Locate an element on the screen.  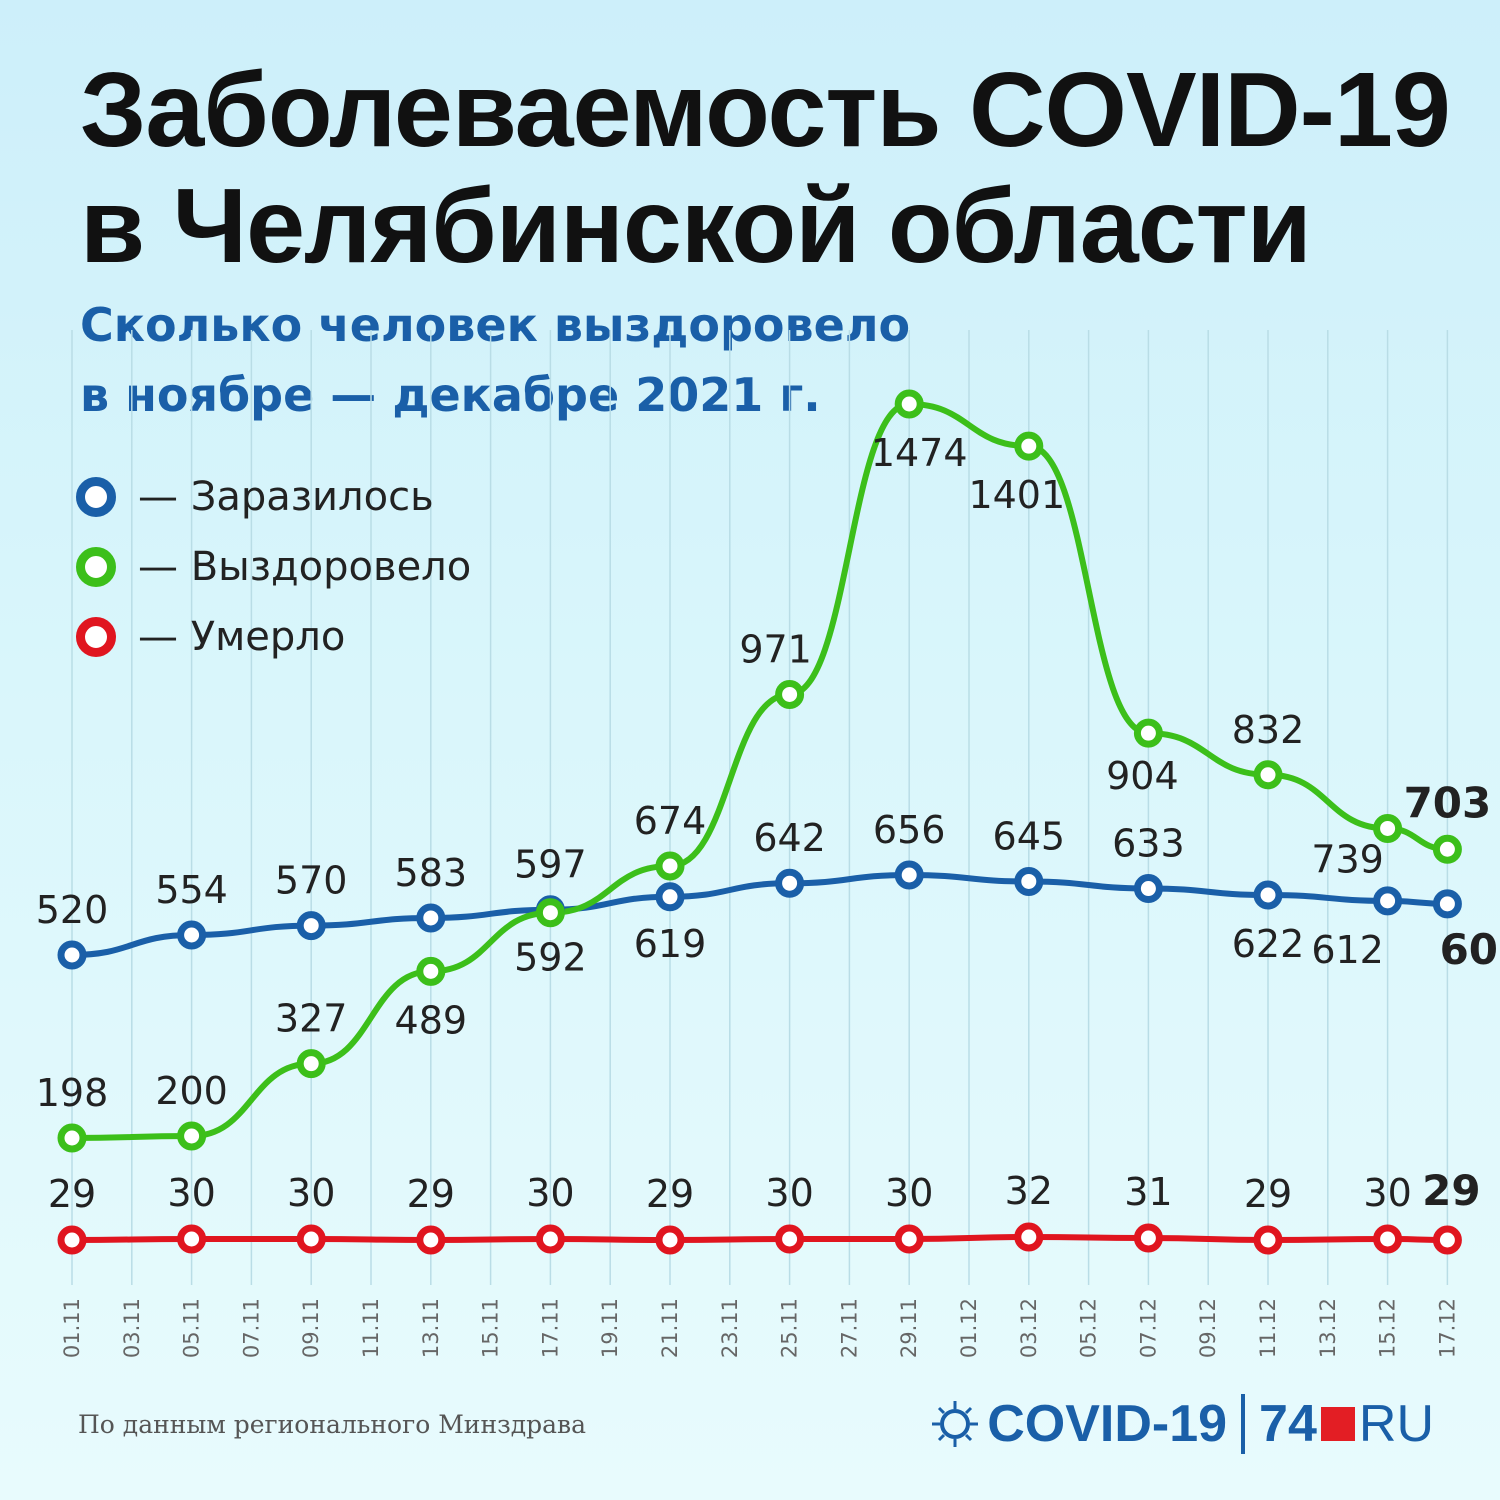
died-value-label: 32 is located at coordinates (1029, 1191).